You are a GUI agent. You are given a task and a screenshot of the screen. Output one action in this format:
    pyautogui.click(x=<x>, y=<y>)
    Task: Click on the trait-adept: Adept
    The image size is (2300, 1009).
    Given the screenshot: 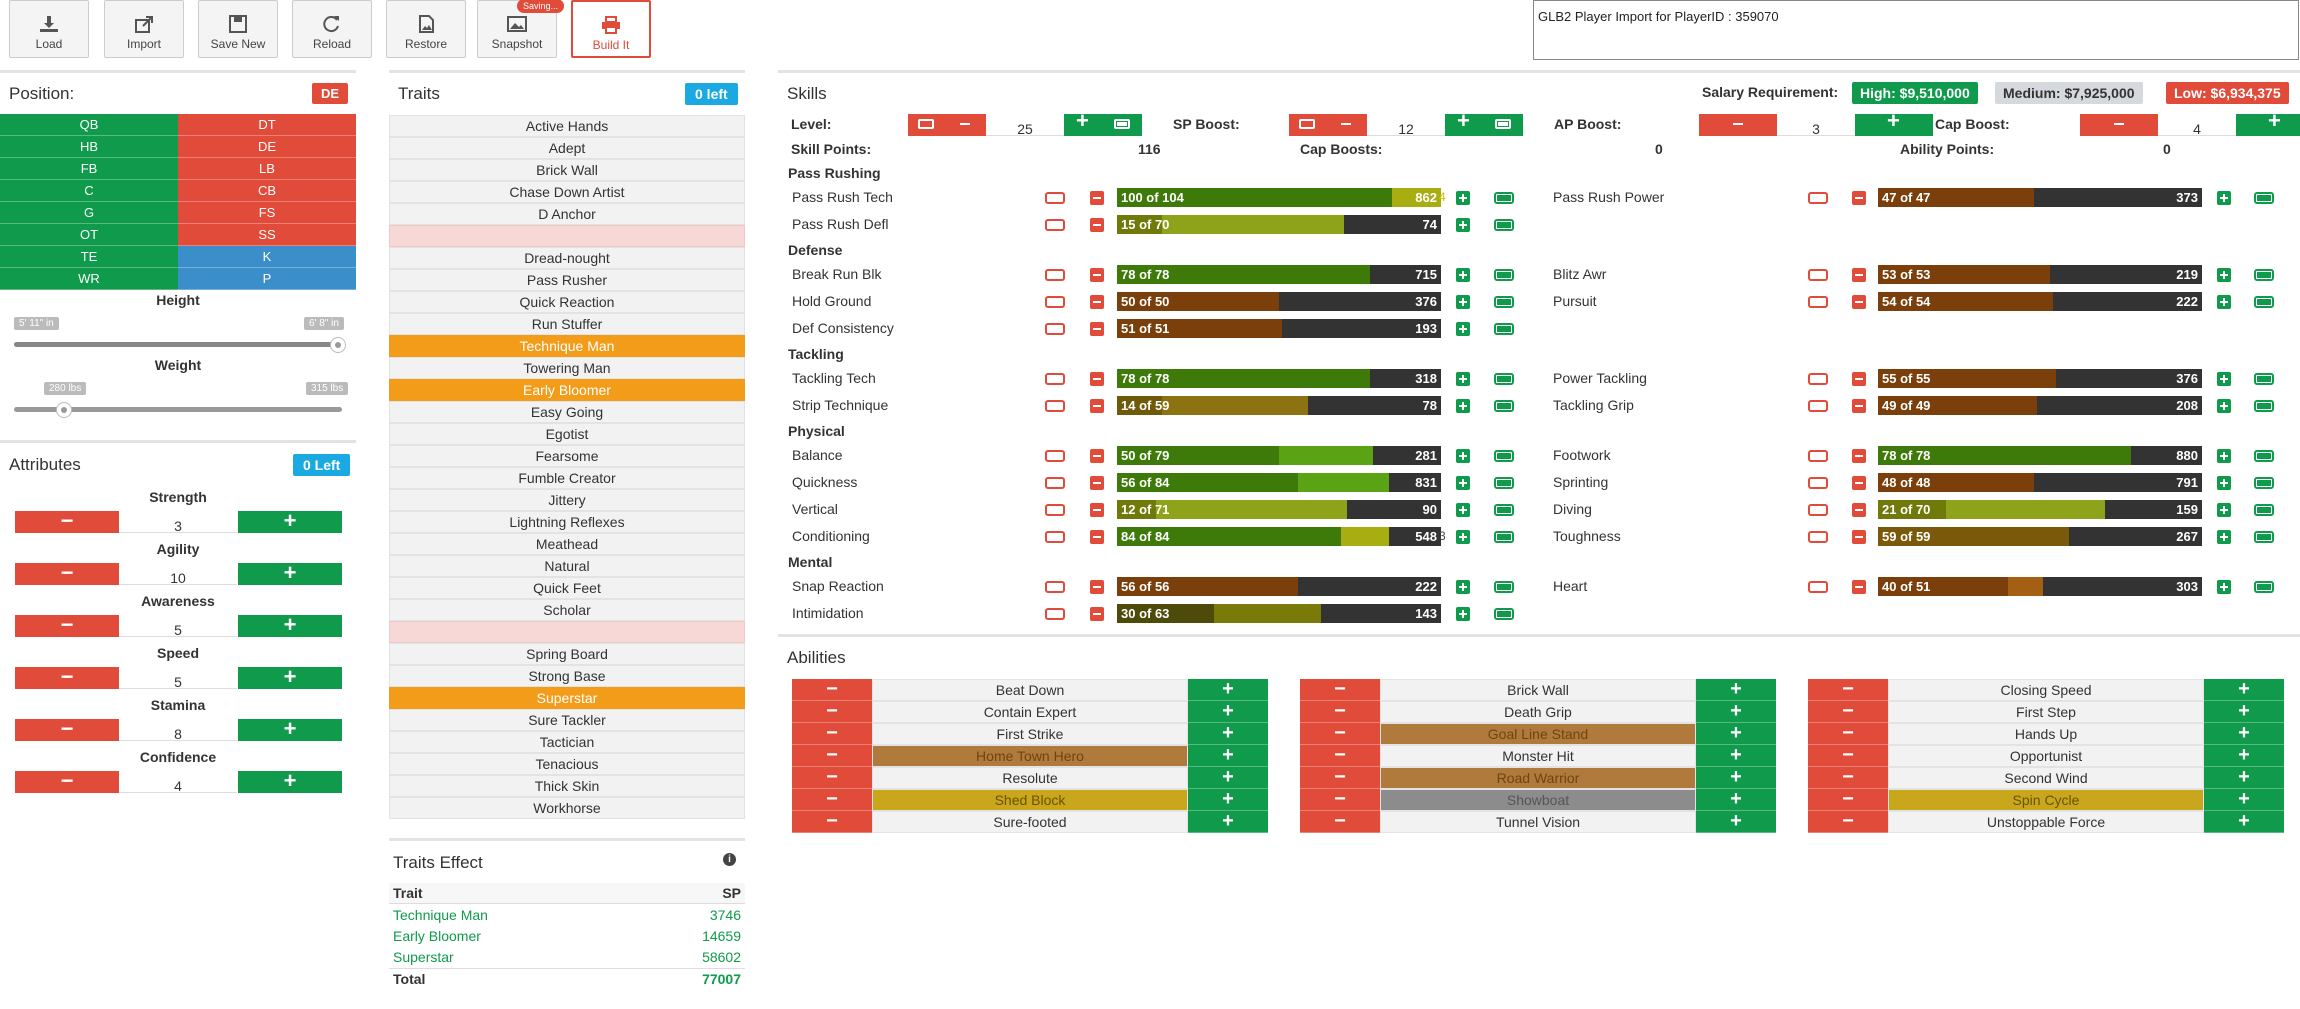 What is the action you would take?
    pyautogui.click(x=567, y=148)
    